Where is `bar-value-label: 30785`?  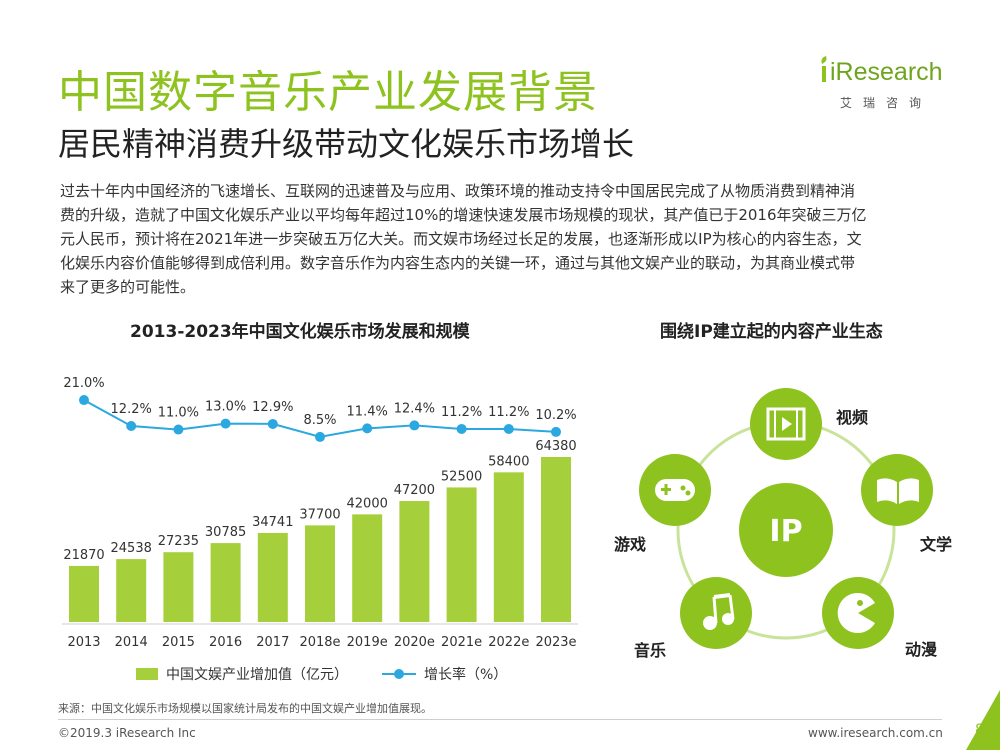 bar-value-label: 30785 is located at coordinates (225, 532).